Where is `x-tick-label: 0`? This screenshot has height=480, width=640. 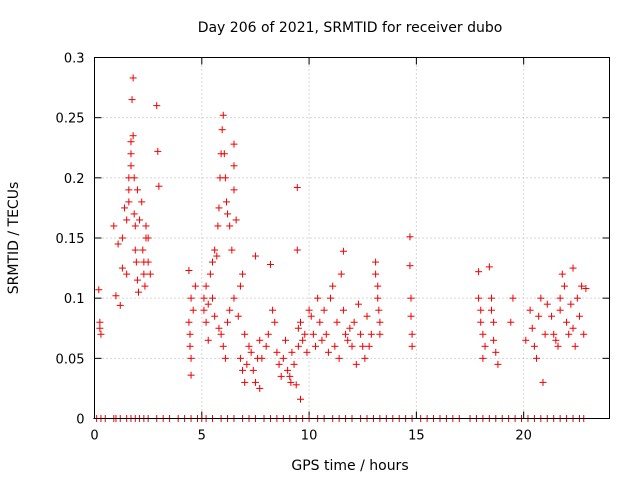 x-tick-label: 0 is located at coordinates (94, 436).